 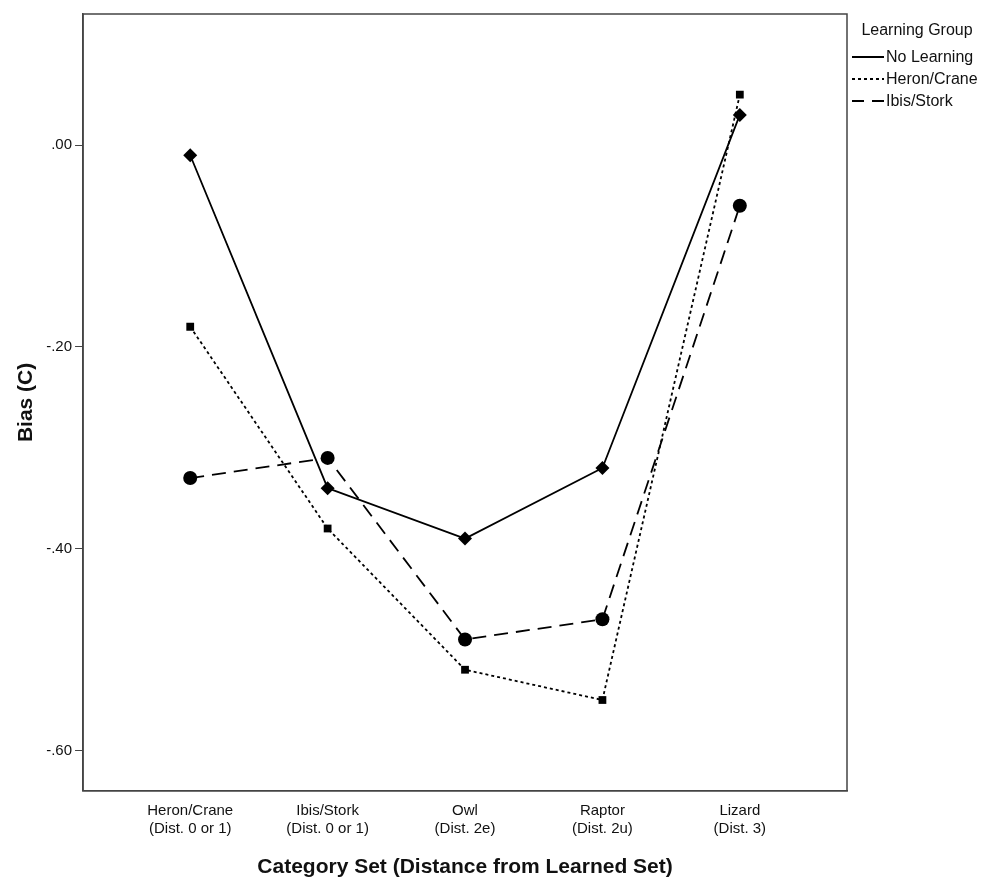 I want to click on y-axis-title: Bias (C), so click(x=25, y=402).